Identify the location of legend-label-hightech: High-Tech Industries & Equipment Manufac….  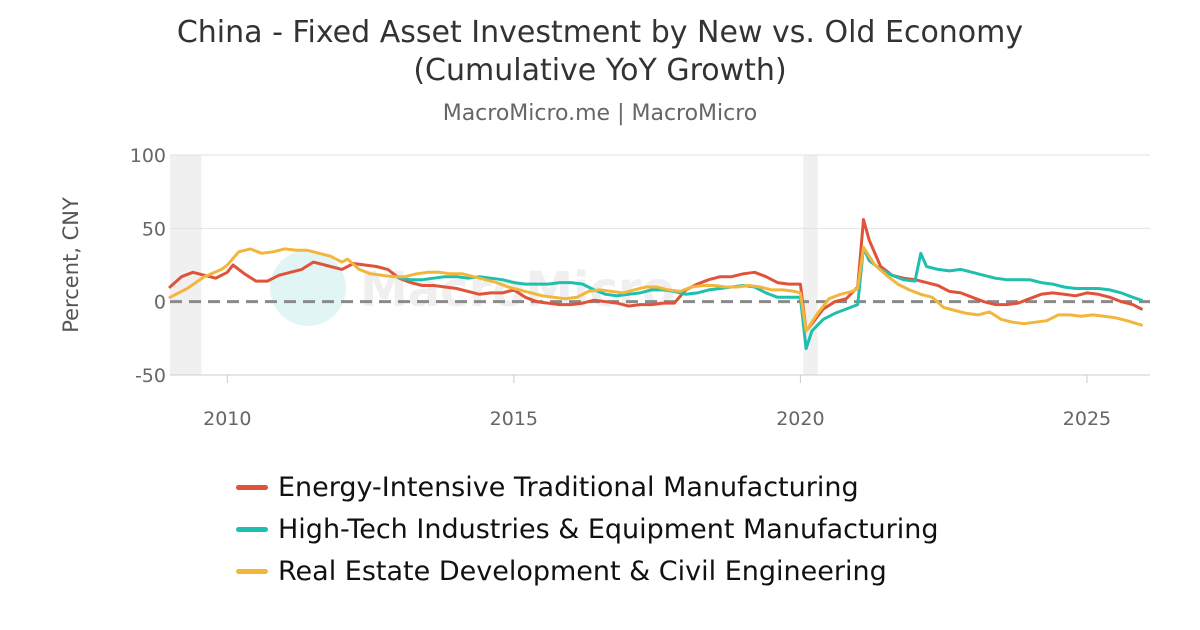
(608, 529).